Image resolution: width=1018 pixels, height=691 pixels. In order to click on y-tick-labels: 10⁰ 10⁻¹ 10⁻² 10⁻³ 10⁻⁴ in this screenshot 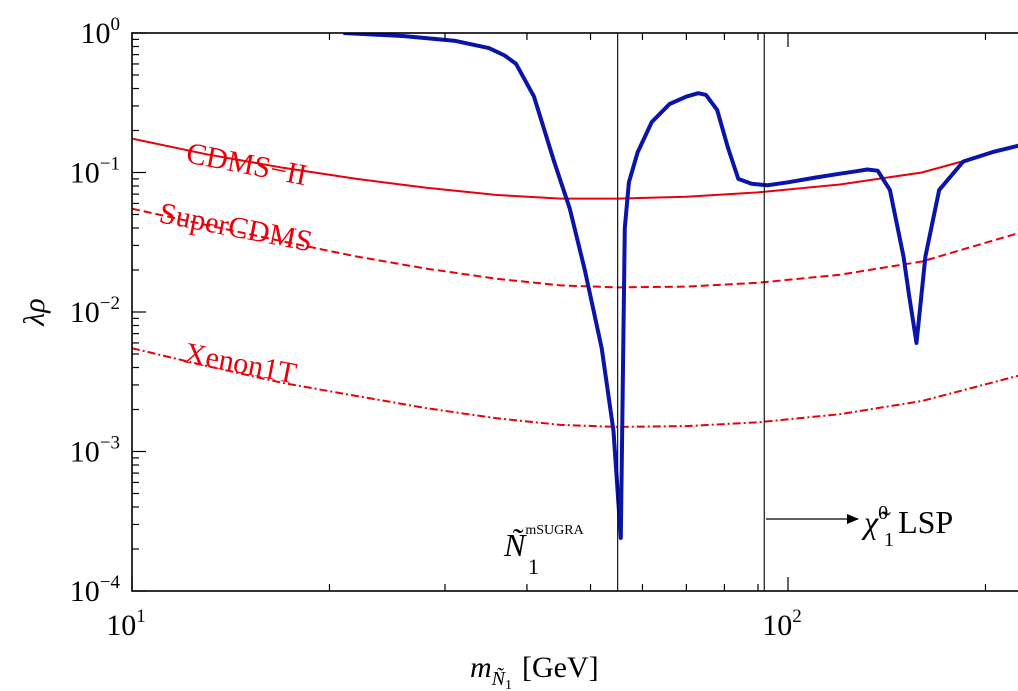, I will do `click(95, 311)`.